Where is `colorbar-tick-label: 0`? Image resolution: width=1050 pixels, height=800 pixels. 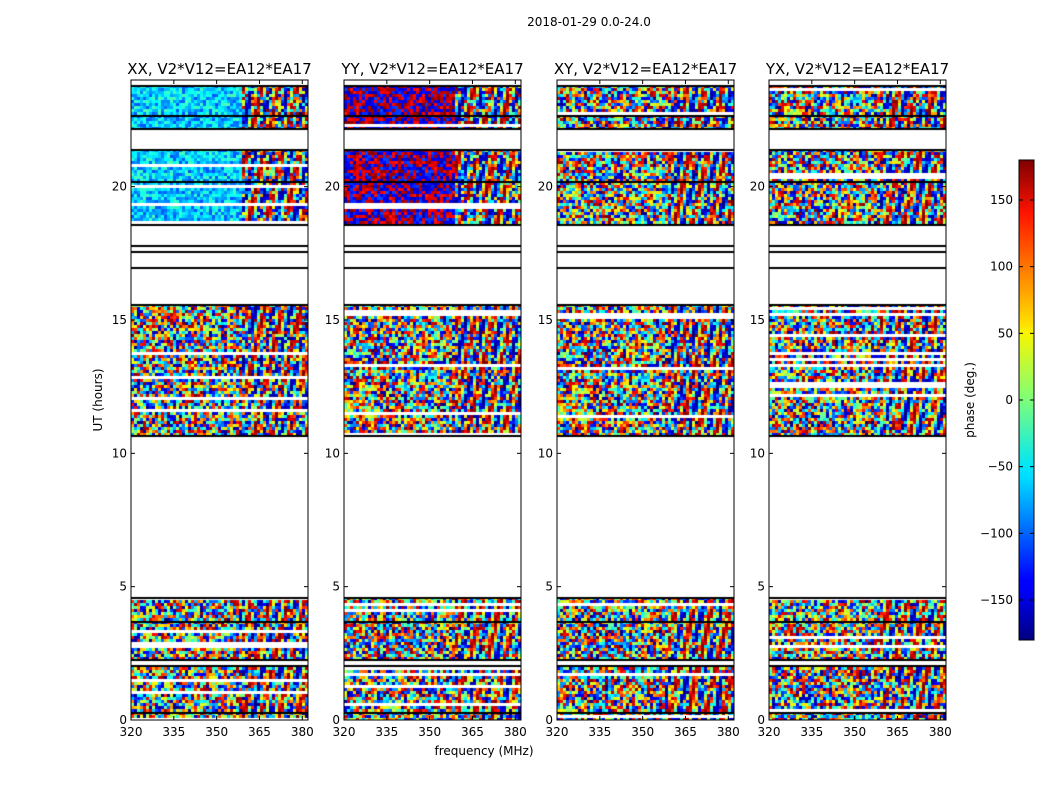
colorbar-tick-label: 0 is located at coordinates (1009, 400).